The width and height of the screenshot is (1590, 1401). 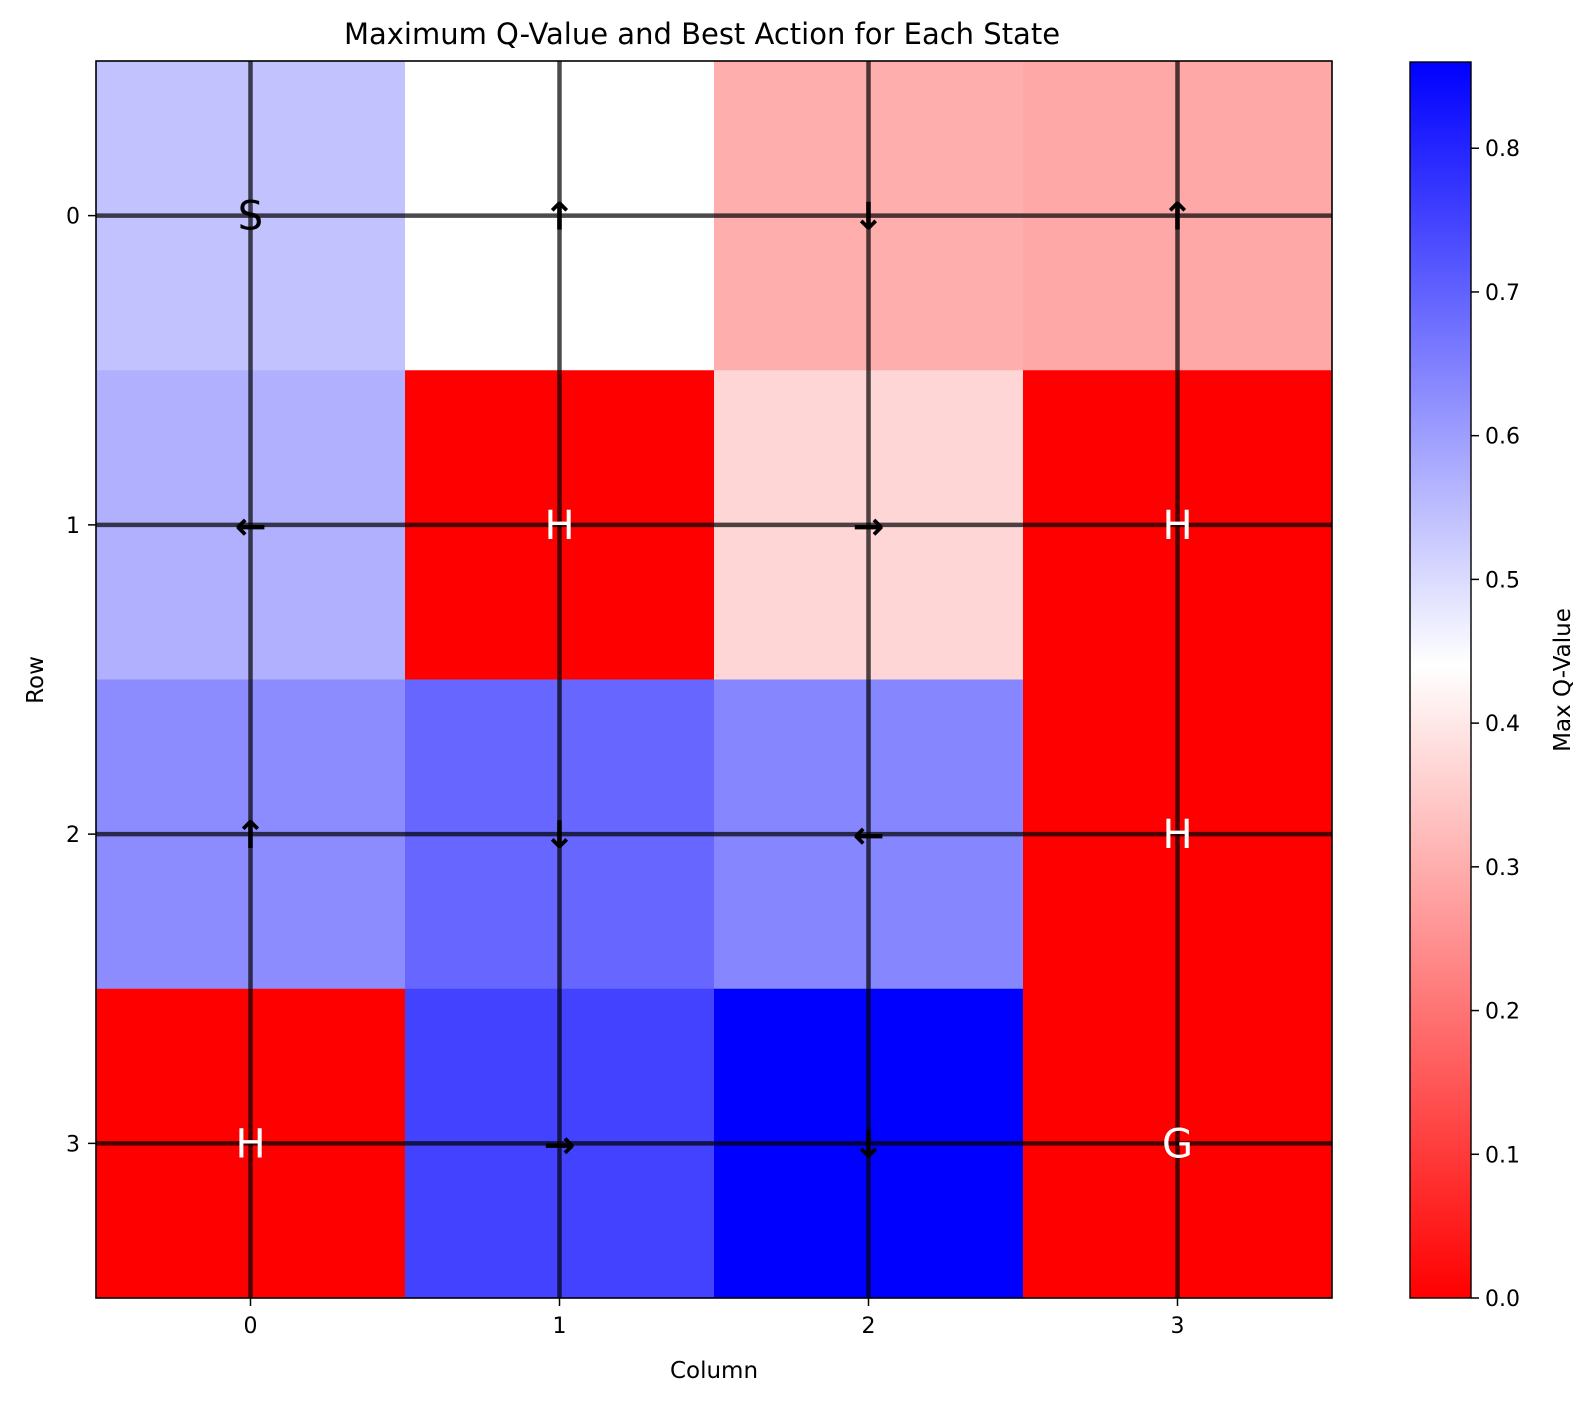 What do you see at coordinates (1502, 293) in the screenshot?
I see `colorbar-tick-label: 0.7` at bounding box center [1502, 293].